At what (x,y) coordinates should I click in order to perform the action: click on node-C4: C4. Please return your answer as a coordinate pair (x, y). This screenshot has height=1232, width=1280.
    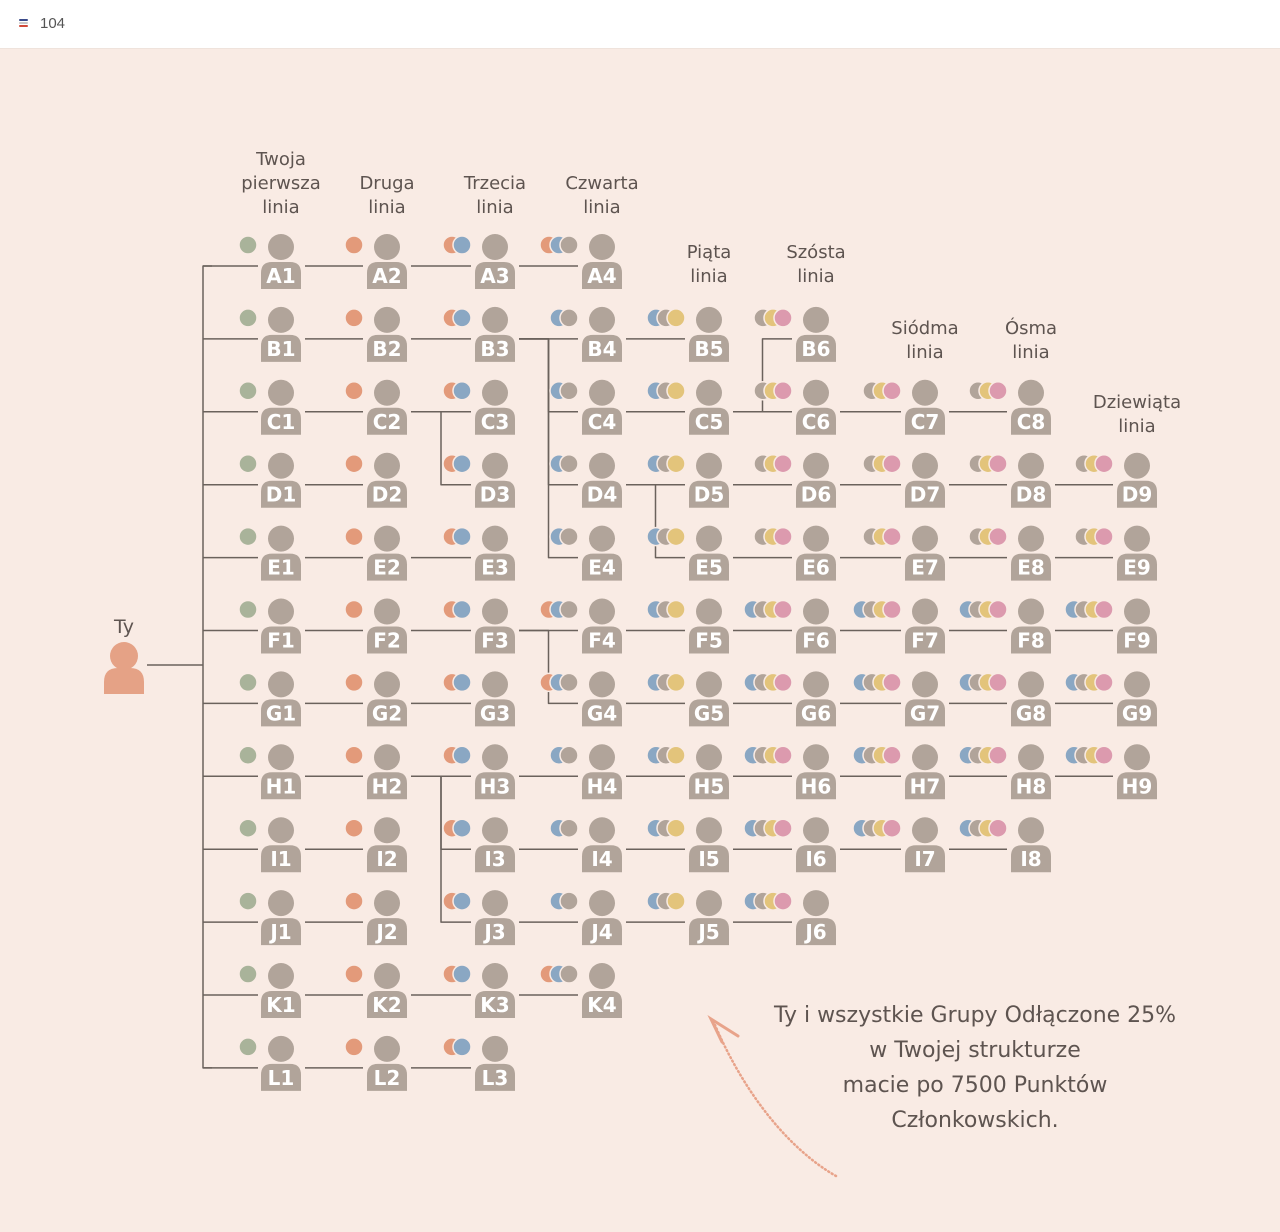
    Looking at the image, I should click on (585, 407).